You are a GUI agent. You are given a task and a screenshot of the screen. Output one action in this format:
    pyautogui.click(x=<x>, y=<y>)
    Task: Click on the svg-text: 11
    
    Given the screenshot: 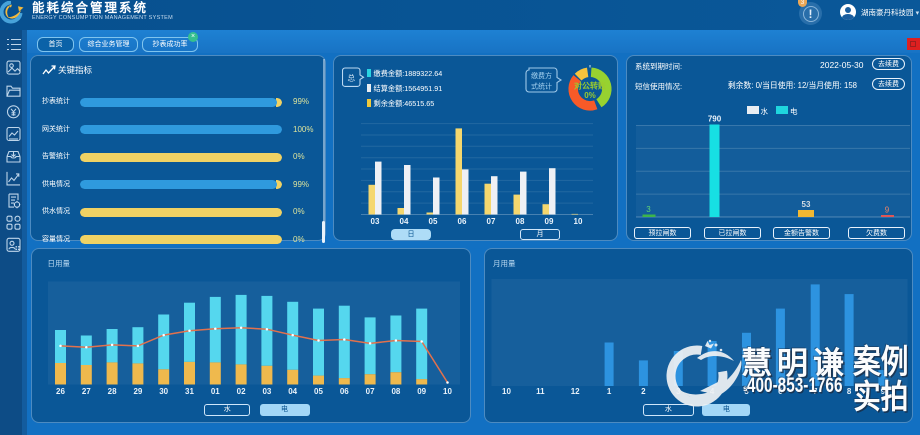 What is the action you would take?
    pyautogui.click(x=540, y=391)
    